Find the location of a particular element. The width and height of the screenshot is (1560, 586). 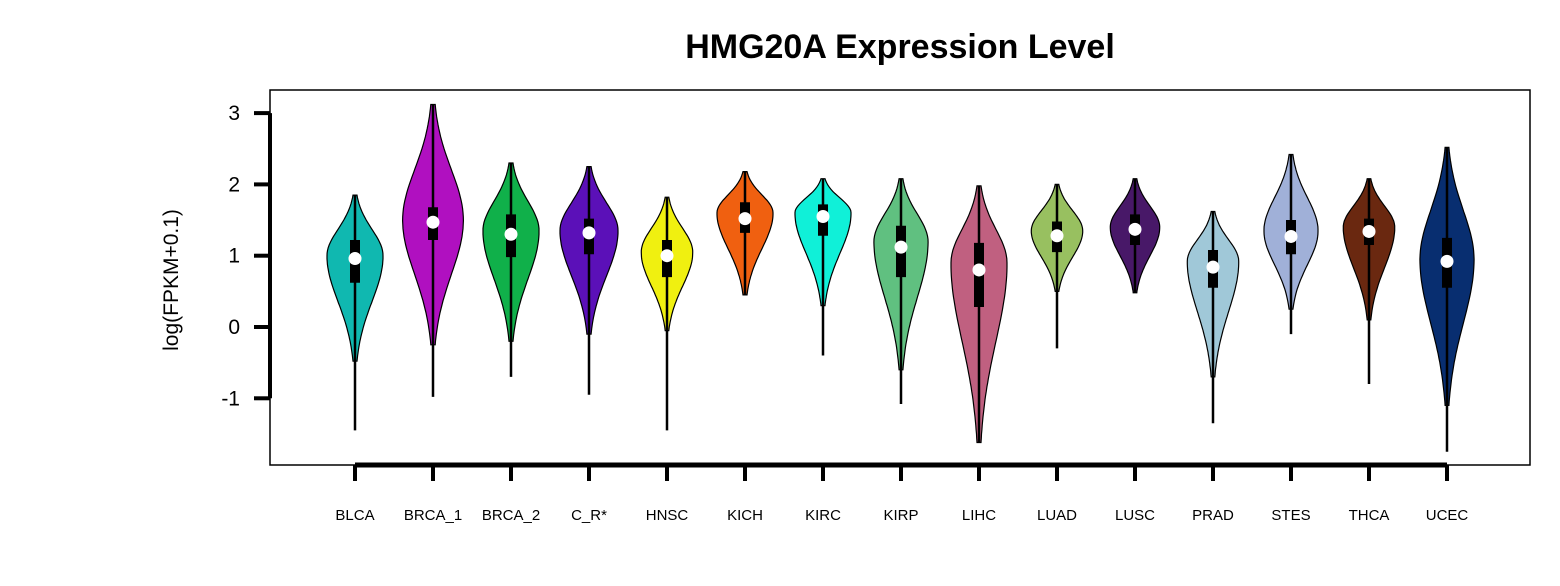

x-tick-label: LUSC is located at coordinates (1135, 515).